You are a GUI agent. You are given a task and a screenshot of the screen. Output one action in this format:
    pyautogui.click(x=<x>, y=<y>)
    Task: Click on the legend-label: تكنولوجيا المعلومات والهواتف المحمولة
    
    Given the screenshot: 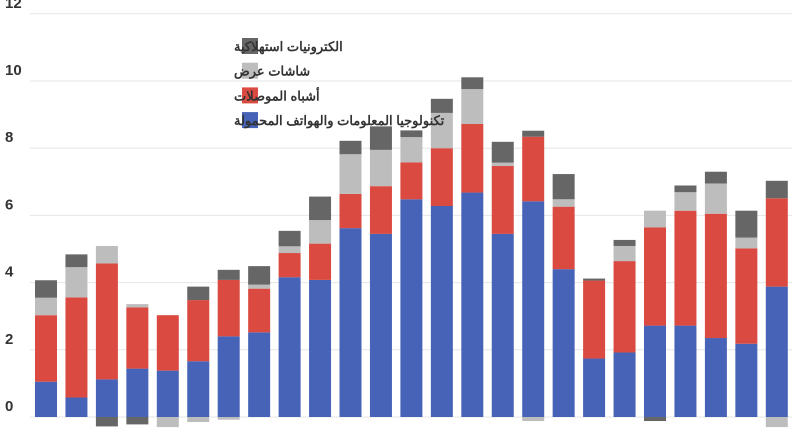 What is the action you would take?
    pyautogui.click(x=339, y=121)
    